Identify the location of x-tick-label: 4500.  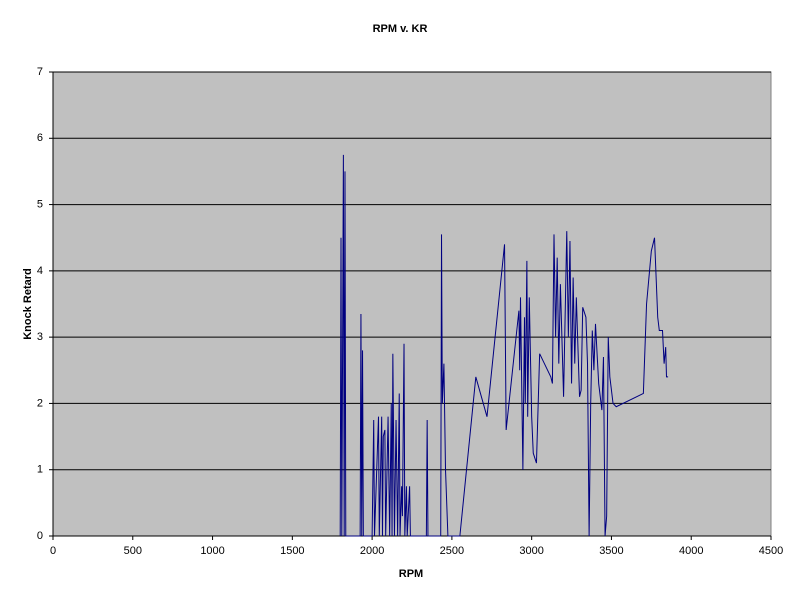
(771, 551).